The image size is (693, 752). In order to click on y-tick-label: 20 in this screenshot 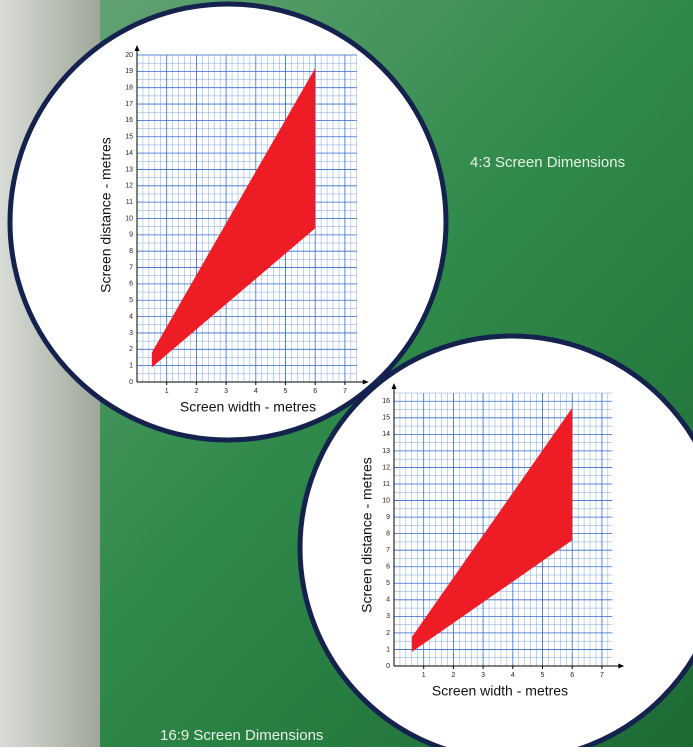, I will do `click(129, 55)`.